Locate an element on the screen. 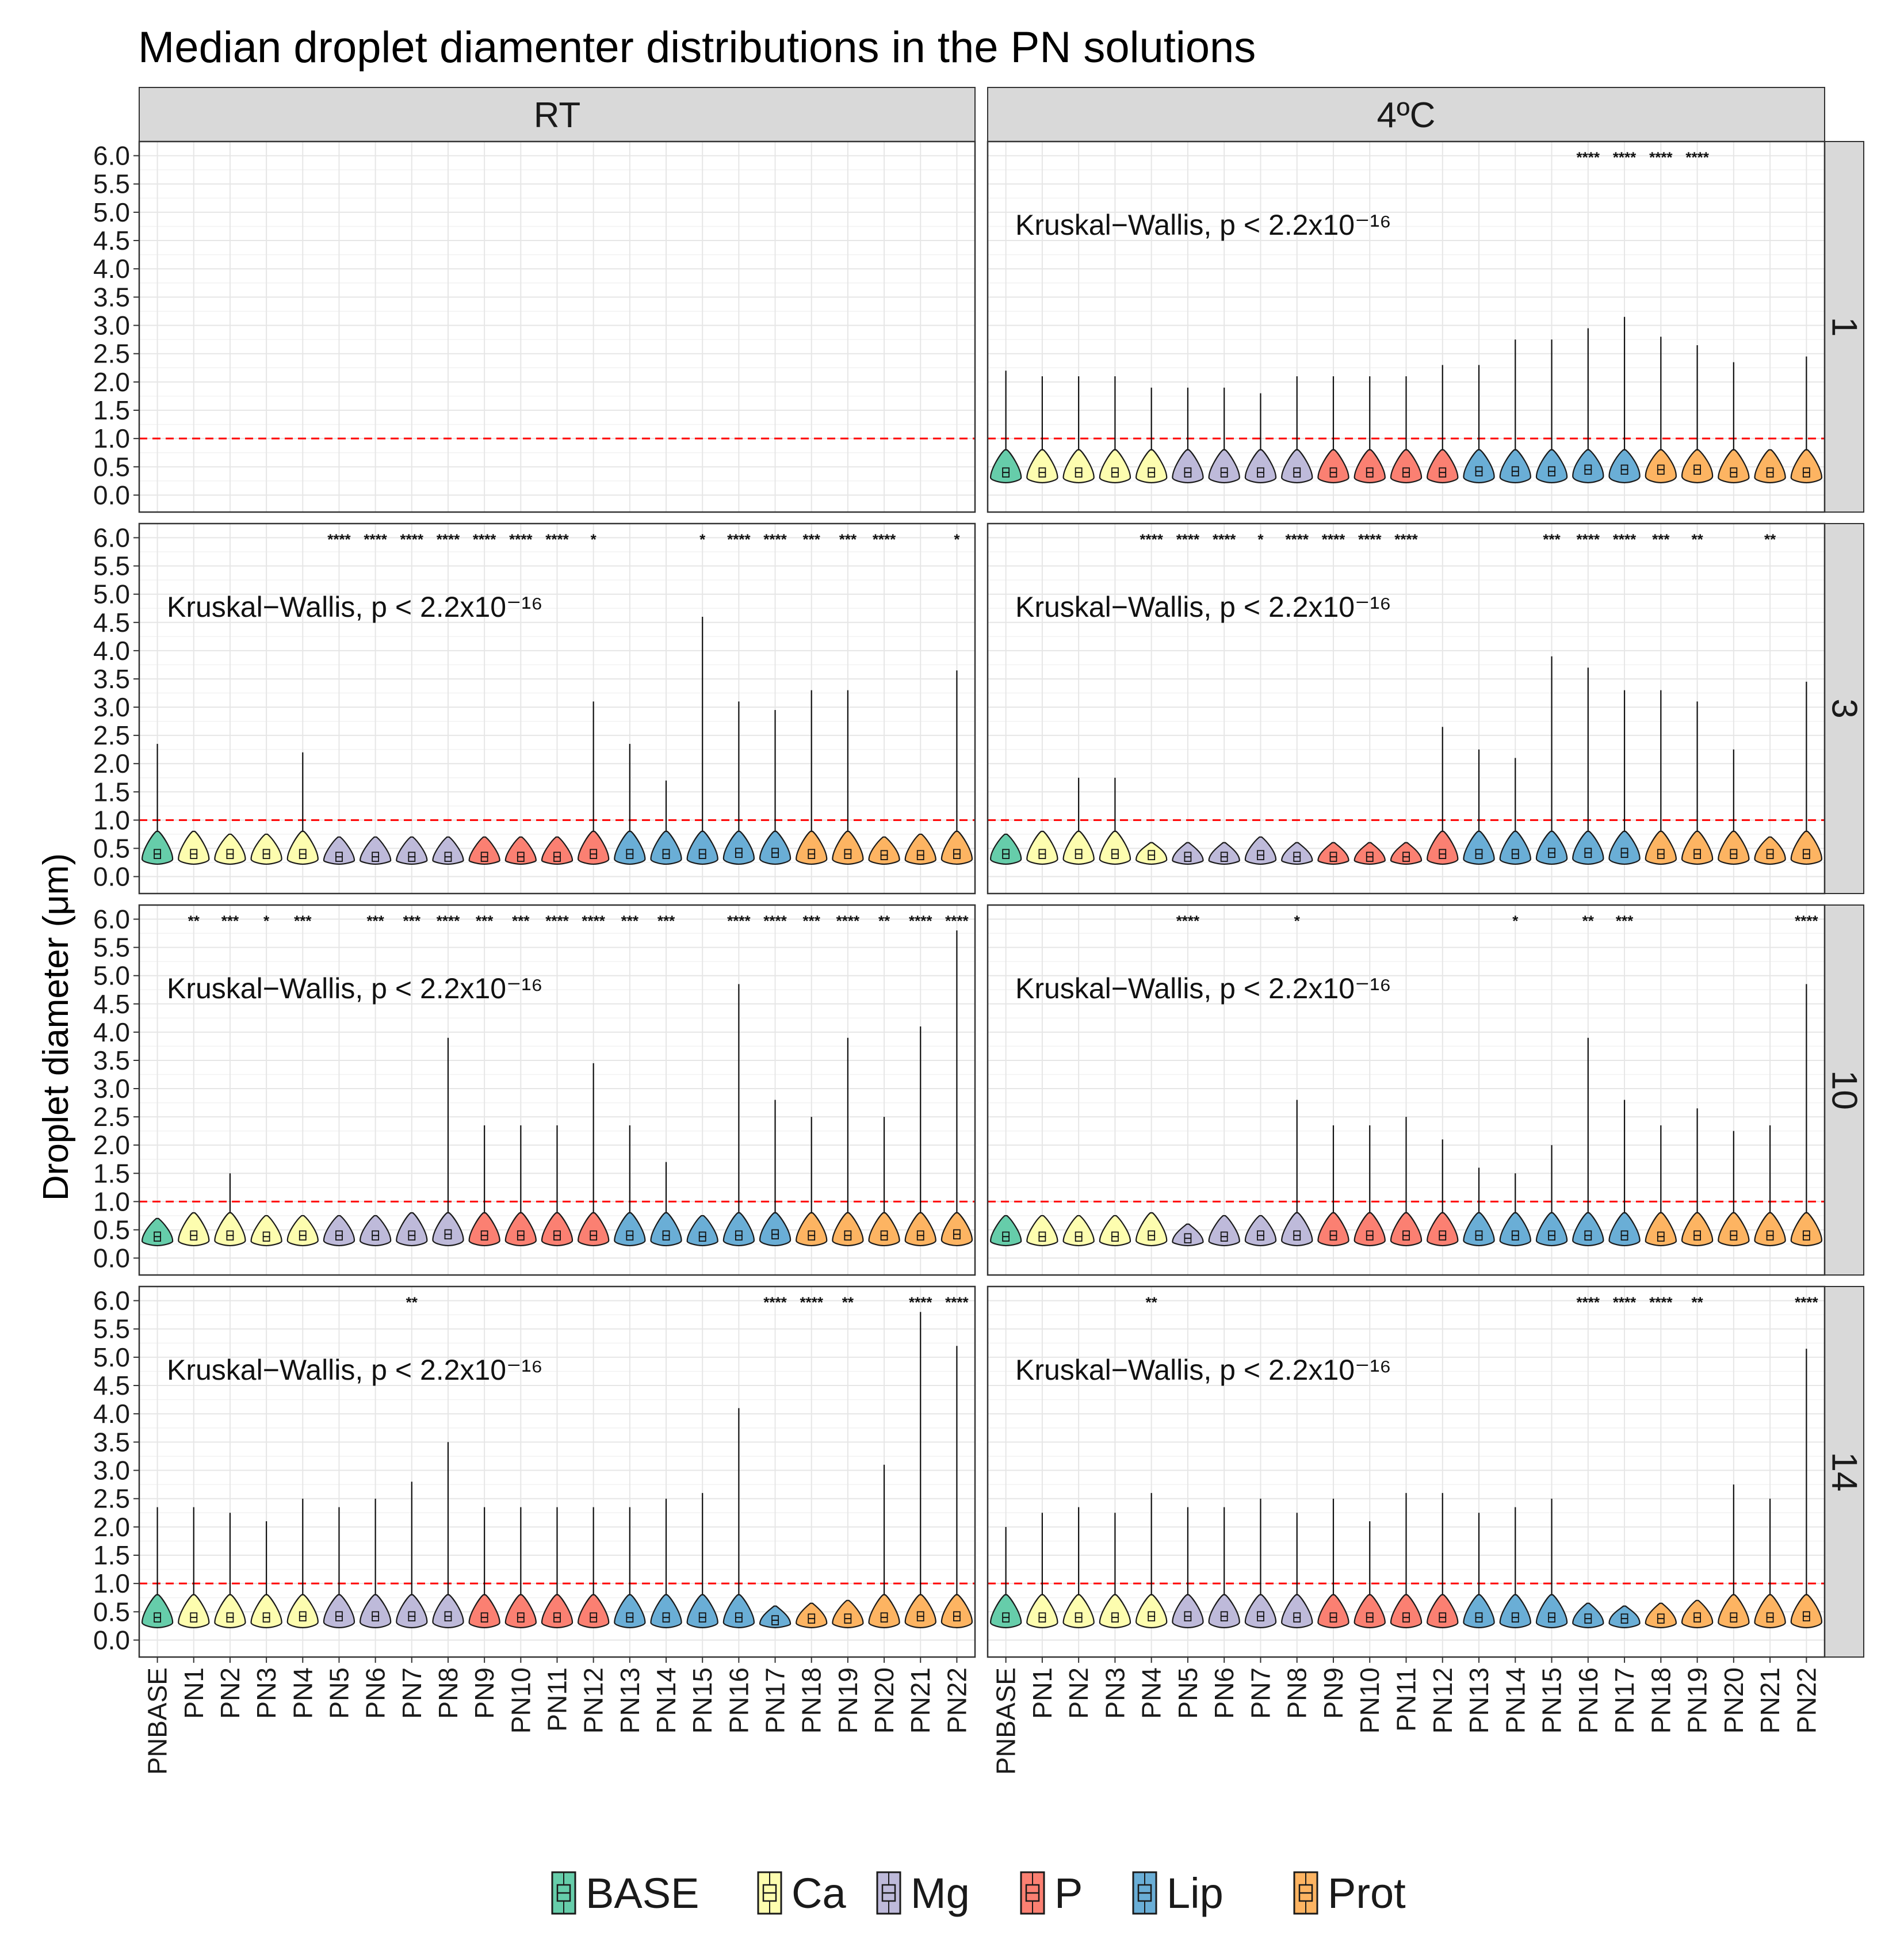 The height and width of the screenshot is (1943, 1904). y-tick-label: 1.5 is located at coordinates (112, 792).